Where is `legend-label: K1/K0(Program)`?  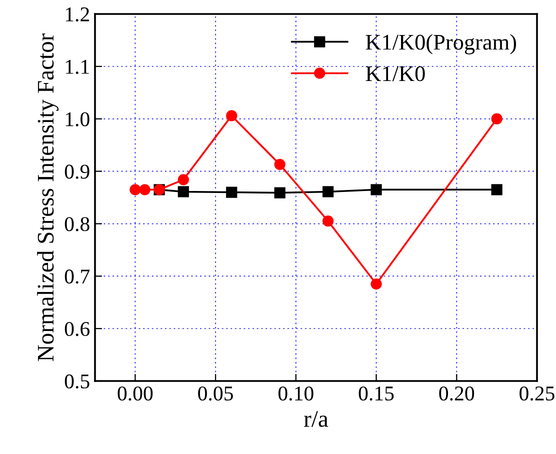 legend-label: K1/K0(Program) is located at coordinates (441, 44).